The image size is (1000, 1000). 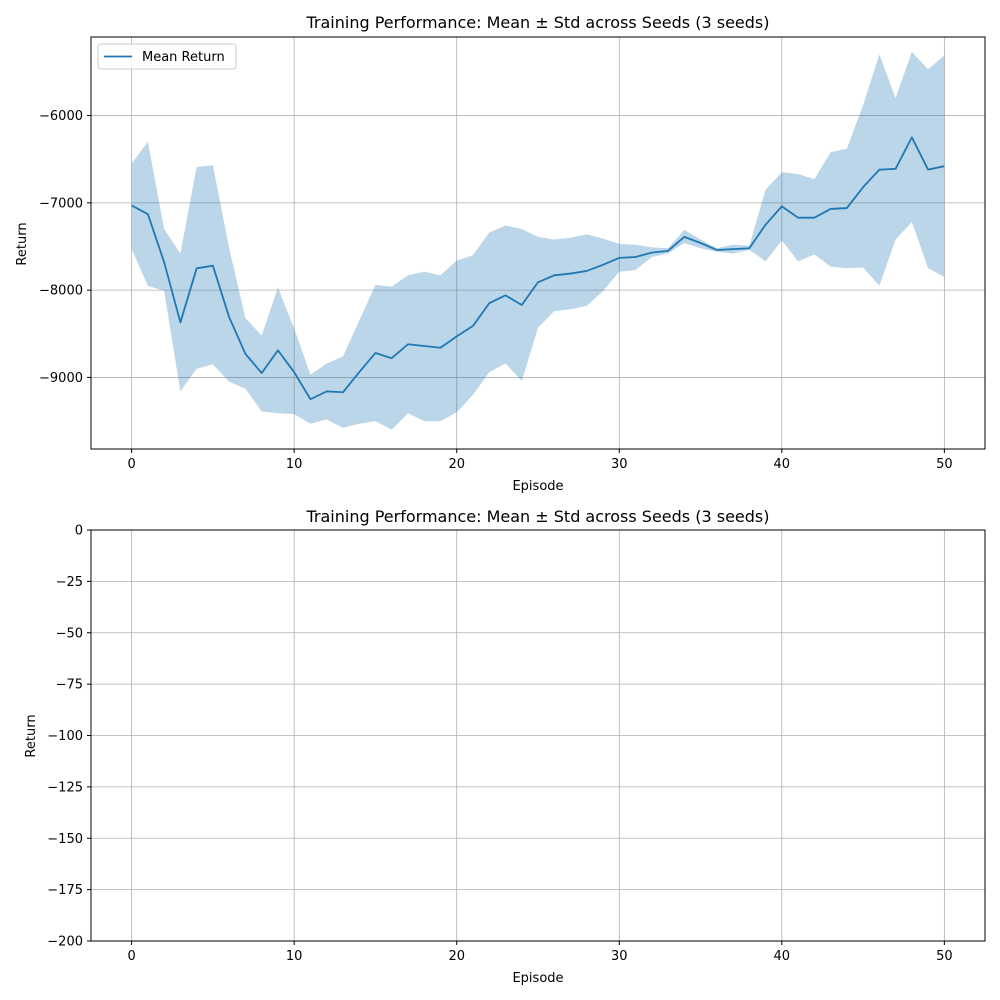 I want to click on bottom-x-tick-label: 20, so click(x=456, y=956).